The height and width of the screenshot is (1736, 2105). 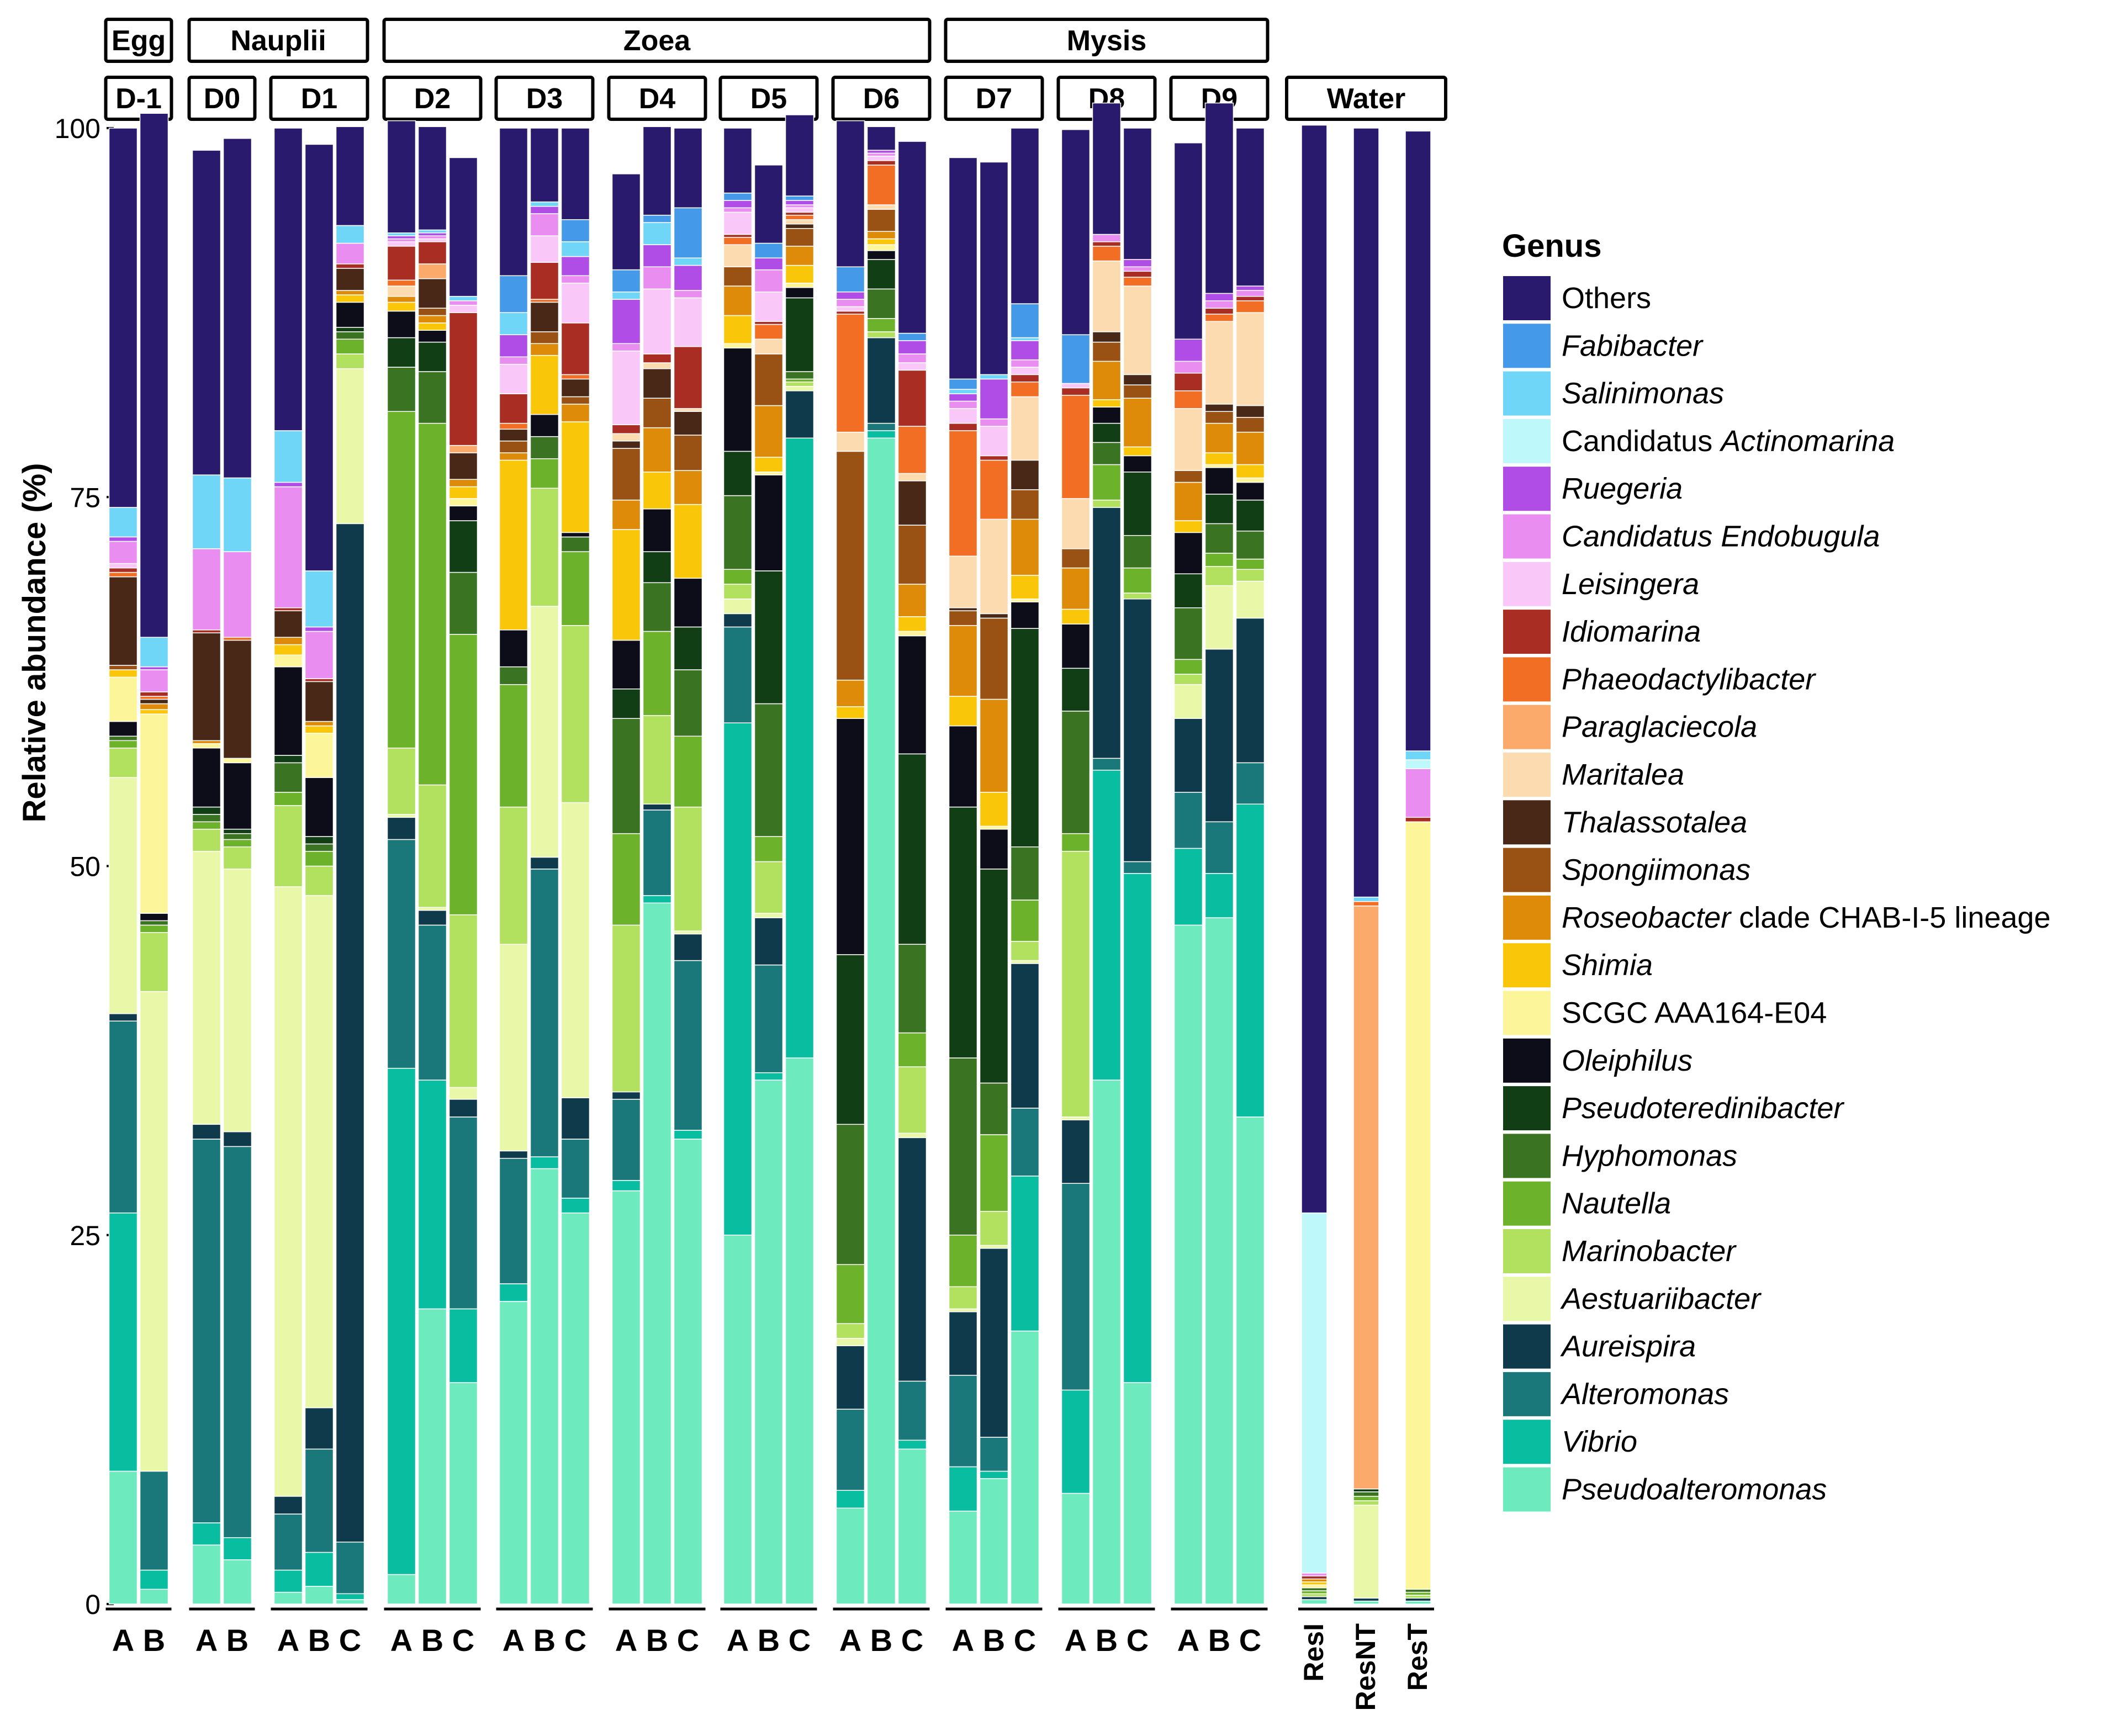 What do you see at coordinates (1665, 1489) in the screenshot?
I see `legend-item-pseudoalteromonas: Pseudoalteromonas` at bounding box center [1665, 1489].